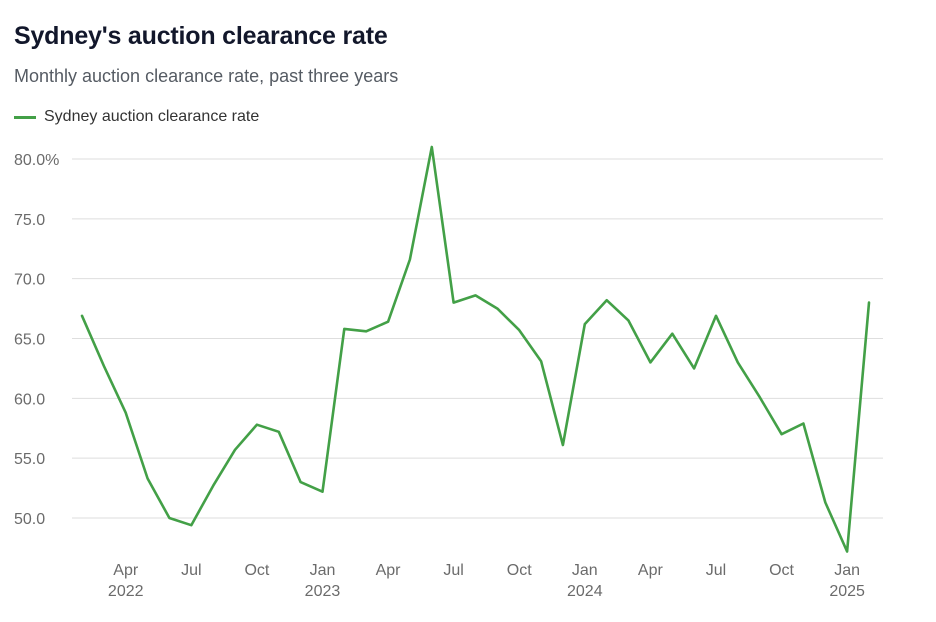  Describe the element at coordinates (29, 519) in the screenshot. I see `y-tick-label: 50.0` at that location.